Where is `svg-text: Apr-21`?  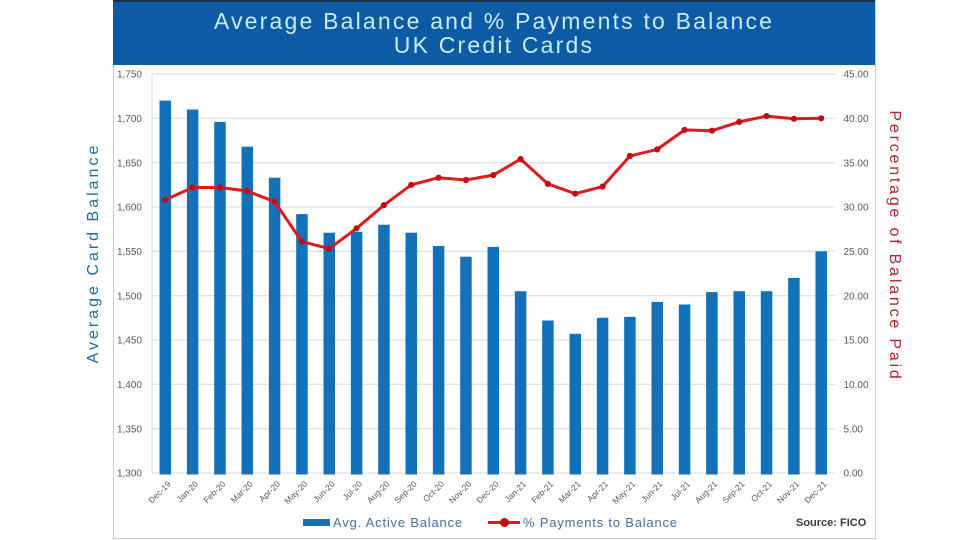
svg-text: Apr-21 is located at coordinates (597, 491).